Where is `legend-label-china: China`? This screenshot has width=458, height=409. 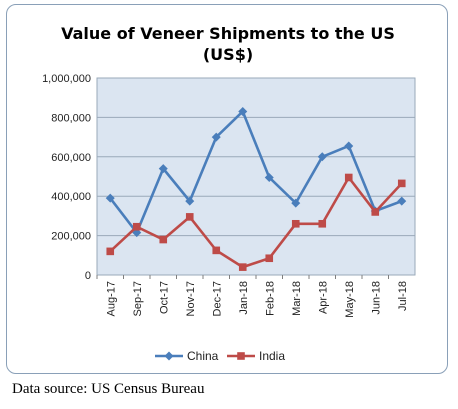 legend-label-china: China is located at coordinates (203, 356).